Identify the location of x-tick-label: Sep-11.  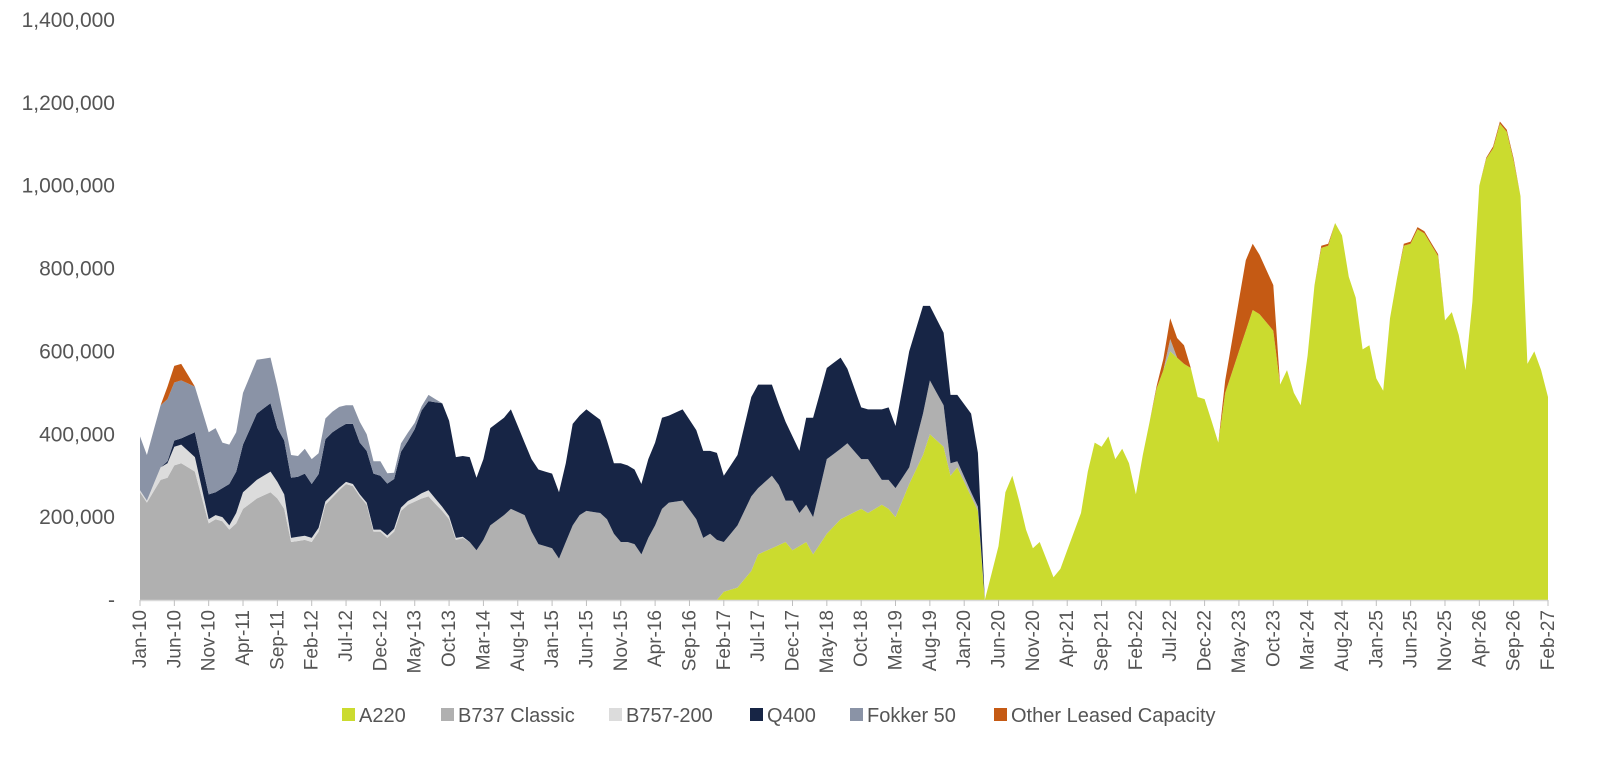
(277, 640).